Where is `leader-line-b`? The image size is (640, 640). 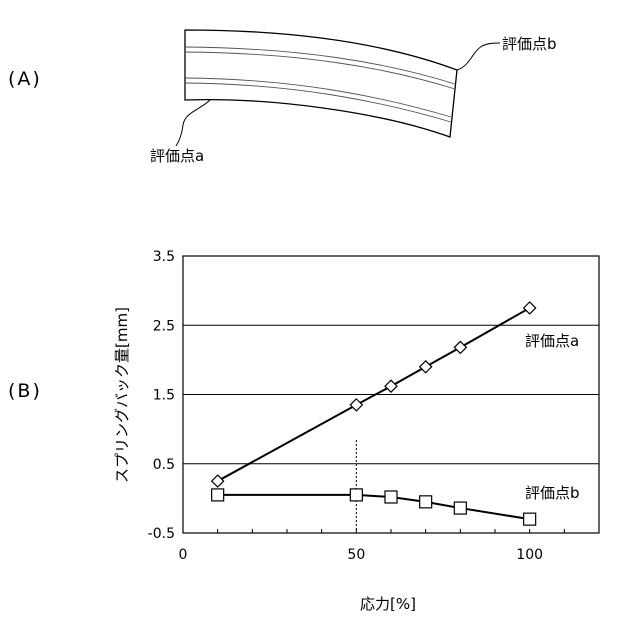
leader-line-b is located at coordinates (478, 56).